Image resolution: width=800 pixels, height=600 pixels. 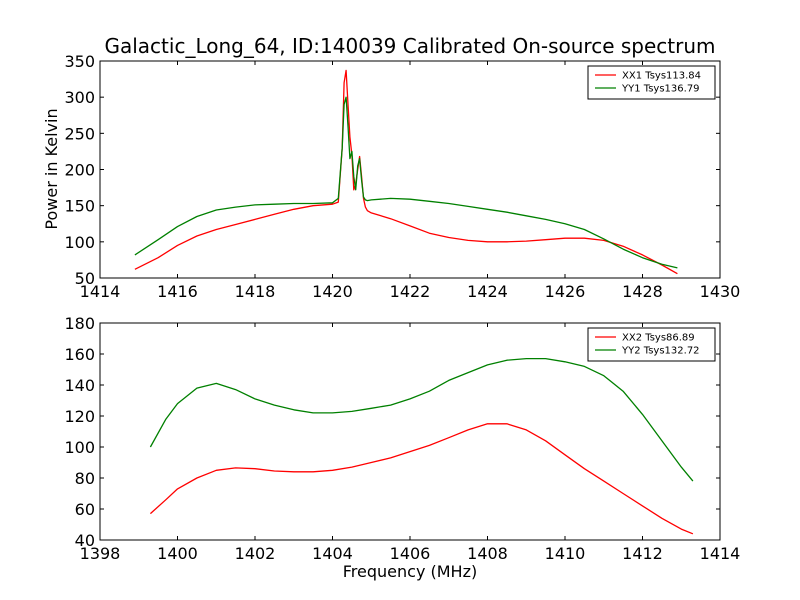 I want to click on x-tick-label: 1408, so click(x=487, y=553).